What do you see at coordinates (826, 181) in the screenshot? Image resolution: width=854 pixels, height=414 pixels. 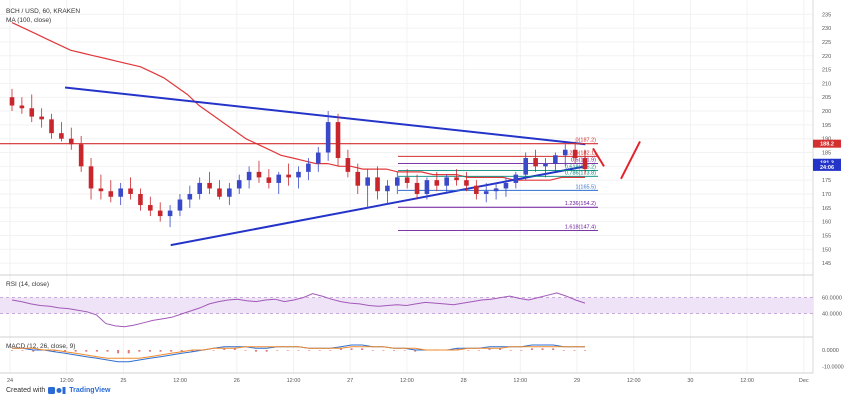 I see `price-tick-label: 175` at bounding box center [826, 181].